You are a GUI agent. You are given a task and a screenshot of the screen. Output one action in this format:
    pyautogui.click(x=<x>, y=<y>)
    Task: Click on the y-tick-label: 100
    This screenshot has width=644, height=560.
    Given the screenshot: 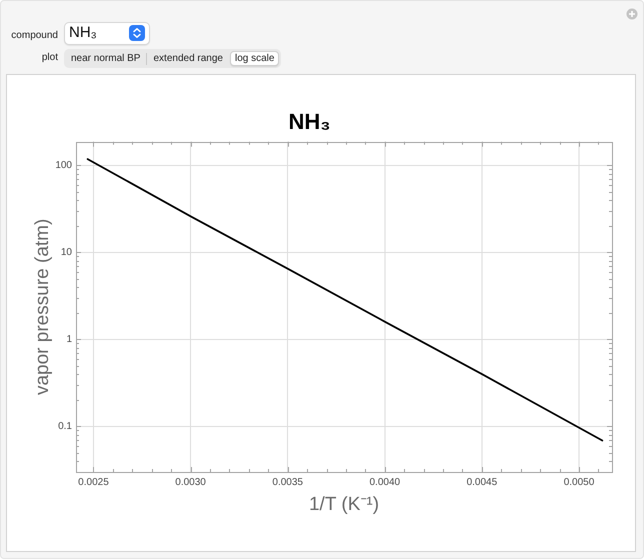 What is the action you would take?
    pyautogui.click(x=63, y=166)
    